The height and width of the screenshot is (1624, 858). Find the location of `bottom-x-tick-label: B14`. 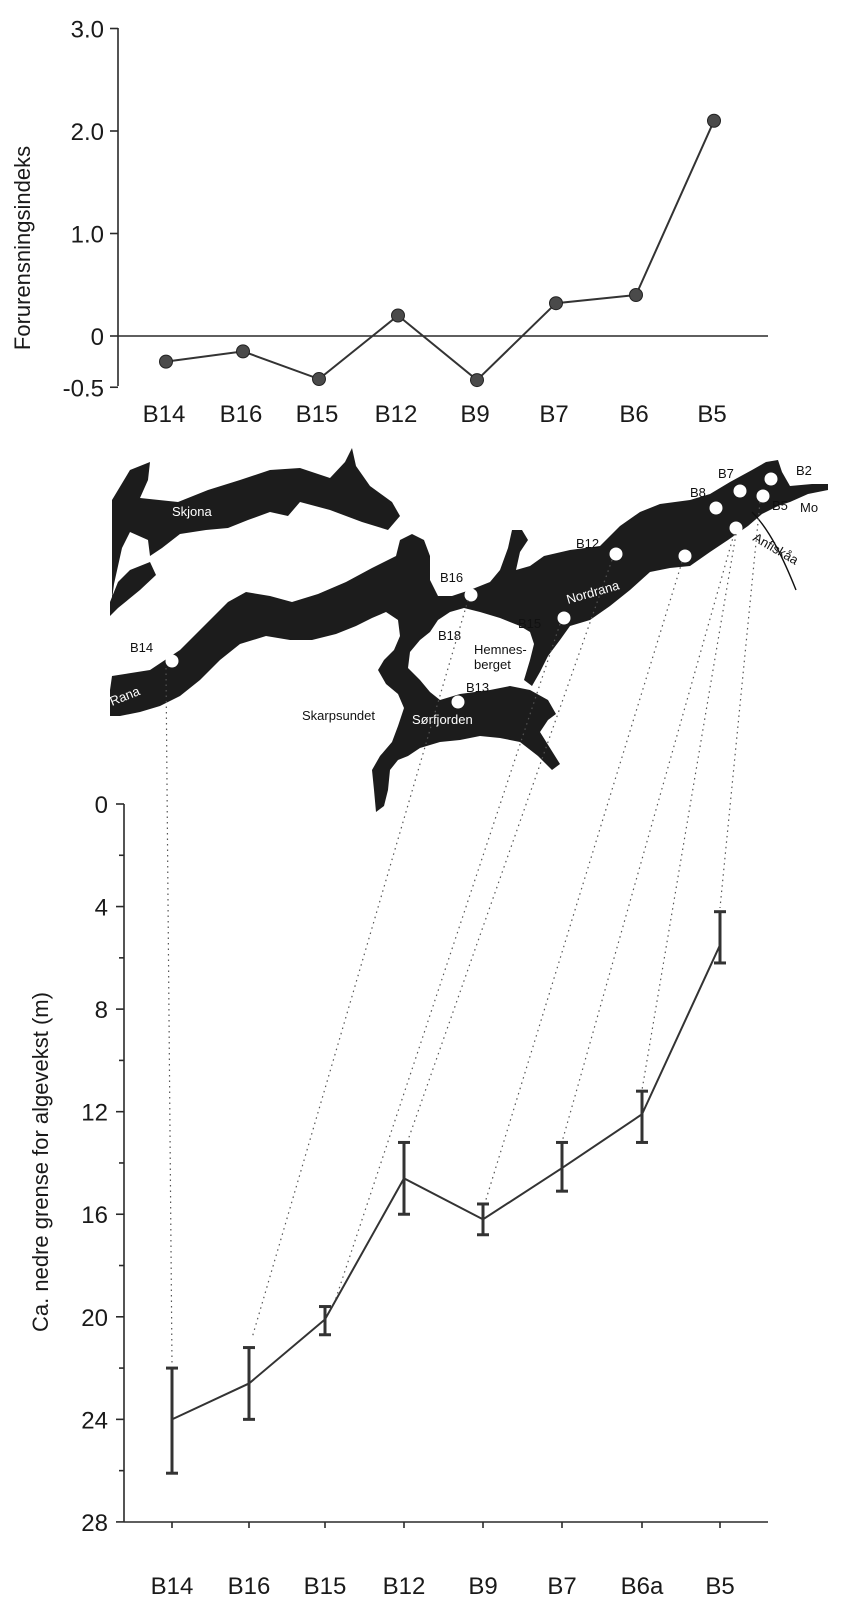

bottom-x-tick-label: B14 is located at coordinates (172, 1586).